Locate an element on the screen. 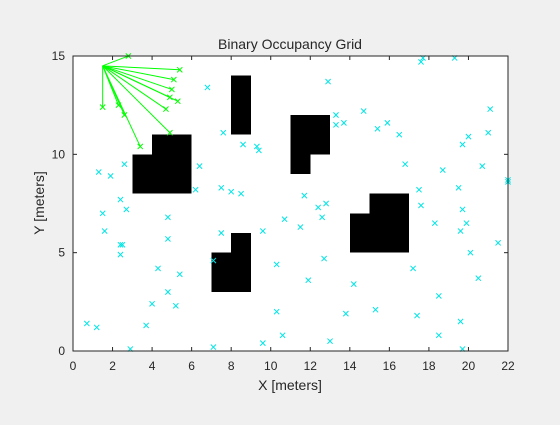 The image size is (560, 425). y-tick-label: 15 is located at coordinates (59, 56).